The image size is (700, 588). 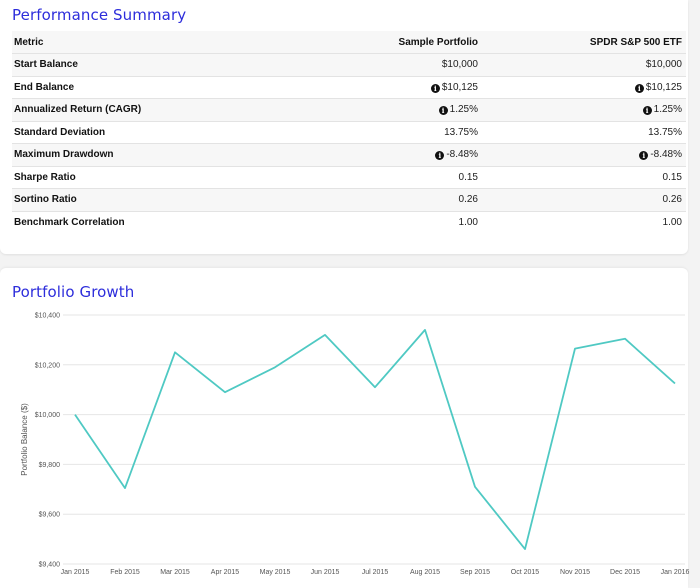 What do you see at coordinates (352, 110) in the screenshot?
I see `sample-portfolio-value-cell: i 1.25%` at bounding box center [352, 110].